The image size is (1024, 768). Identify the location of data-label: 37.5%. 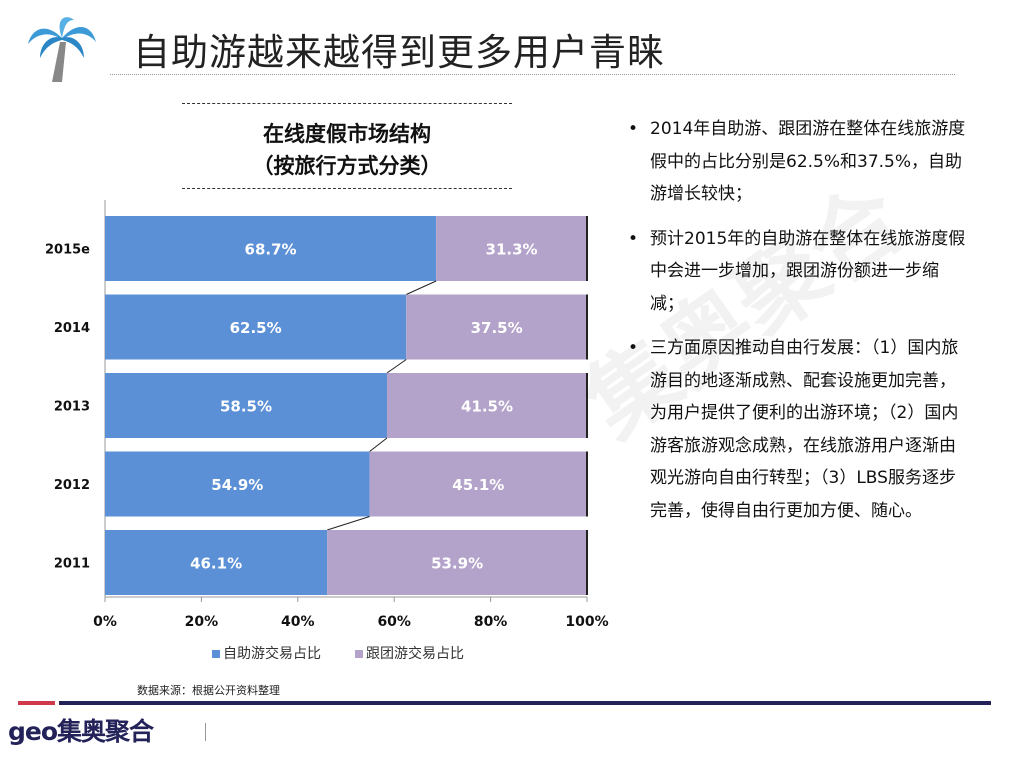
(497, 328).